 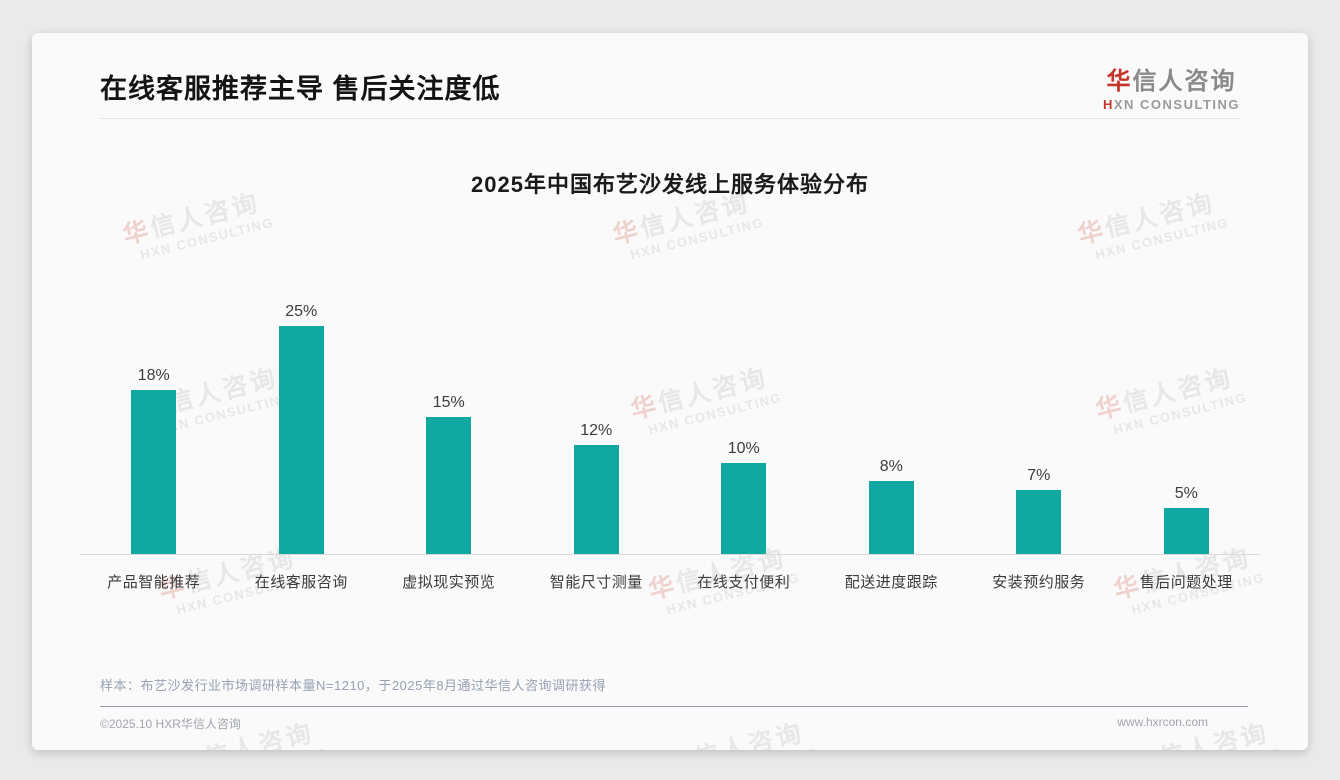 What do you see at coordinates (300, 89) in the screenshot?
I see `page-title: 在线客服推荐主导 售后关注度低` at bounding box center [300, 89].